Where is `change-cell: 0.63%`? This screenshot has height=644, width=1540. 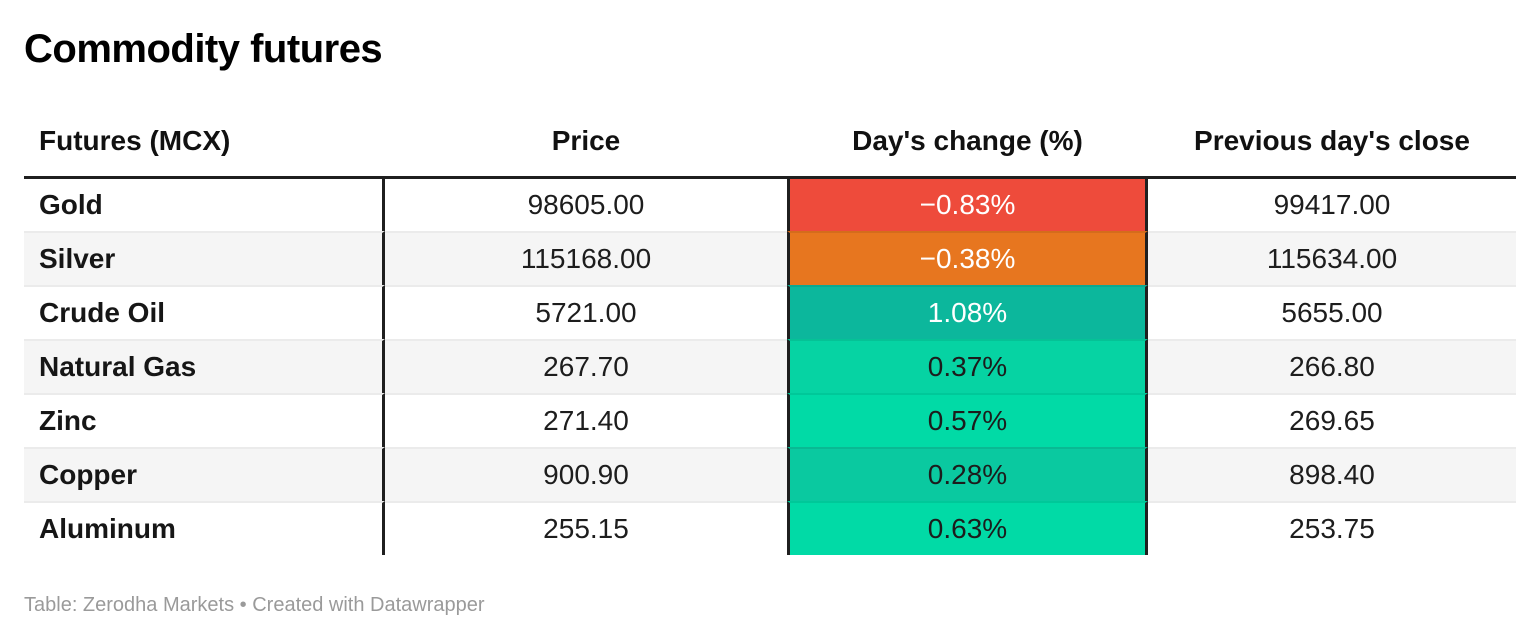
change-cell: 0.63% is located at coordinates (967, 528).